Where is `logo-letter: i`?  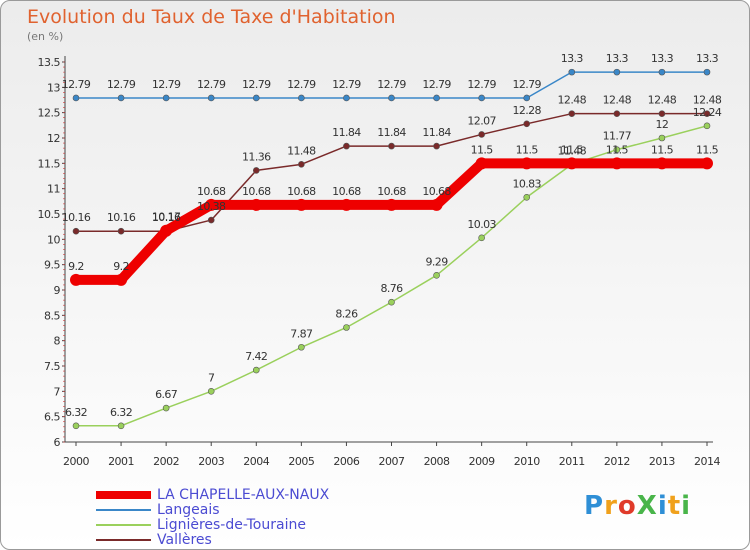 logo-letter: i is located at coordinates (686, 506).